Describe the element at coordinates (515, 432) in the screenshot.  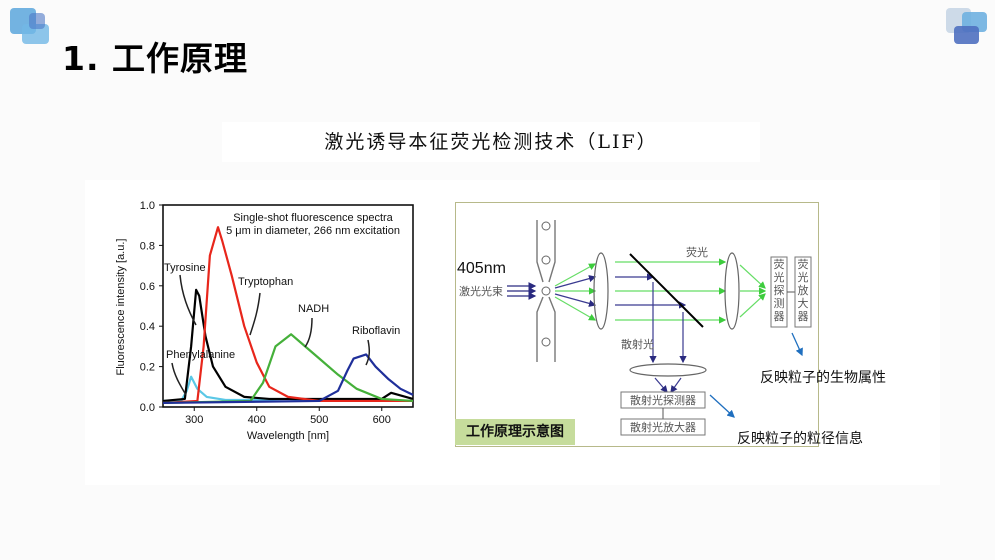
I see `diagram-caption: 工作原理示意图` at that location.